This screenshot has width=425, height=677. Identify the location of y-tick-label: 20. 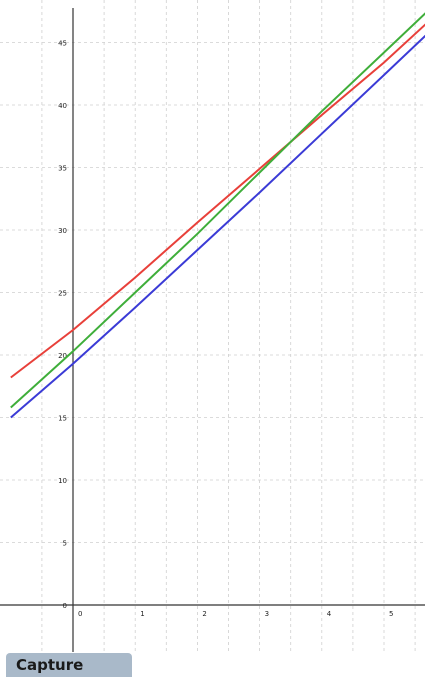
(62, 356).